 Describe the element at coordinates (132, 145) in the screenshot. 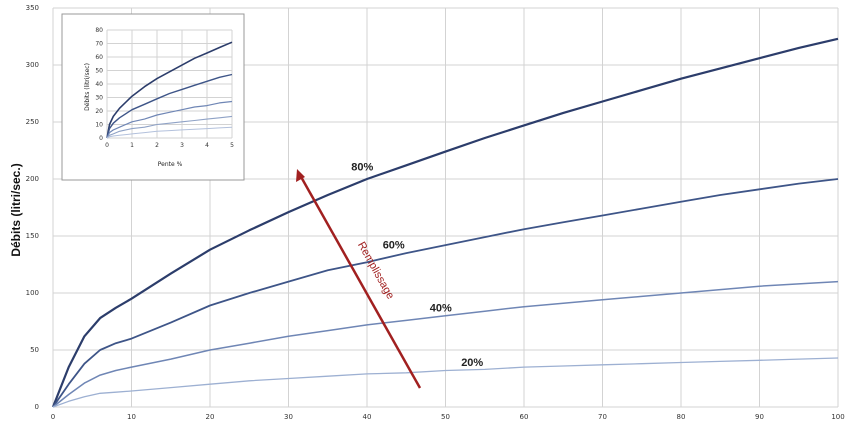

I see `x-tick-label: 1` at that location.